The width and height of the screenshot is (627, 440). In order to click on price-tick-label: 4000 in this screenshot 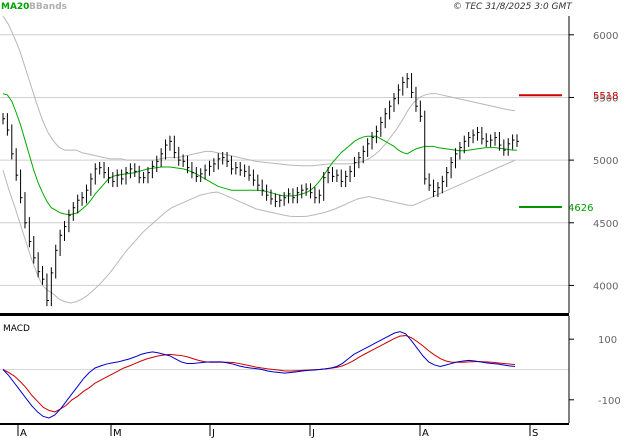, I will do `click(605, 286)`.